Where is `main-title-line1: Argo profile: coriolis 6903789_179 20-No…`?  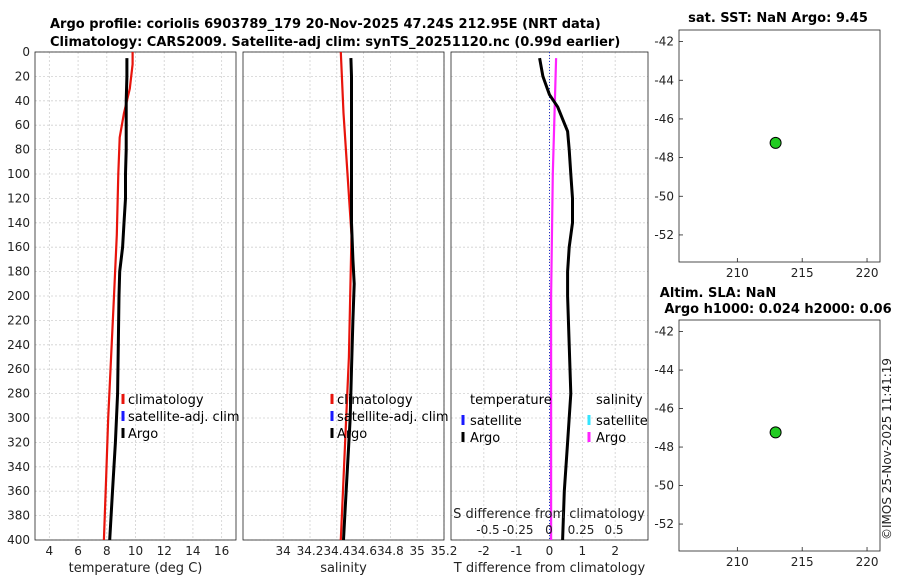
main-title-line1: Argo profile: coriolis 6903789_179 20-No… is located at coordinates (325, 24).